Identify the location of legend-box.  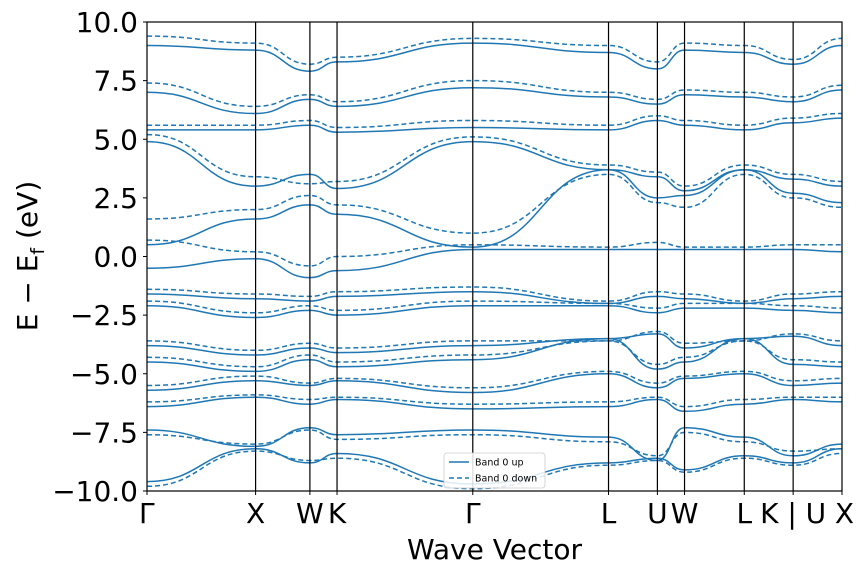
(494, 470).